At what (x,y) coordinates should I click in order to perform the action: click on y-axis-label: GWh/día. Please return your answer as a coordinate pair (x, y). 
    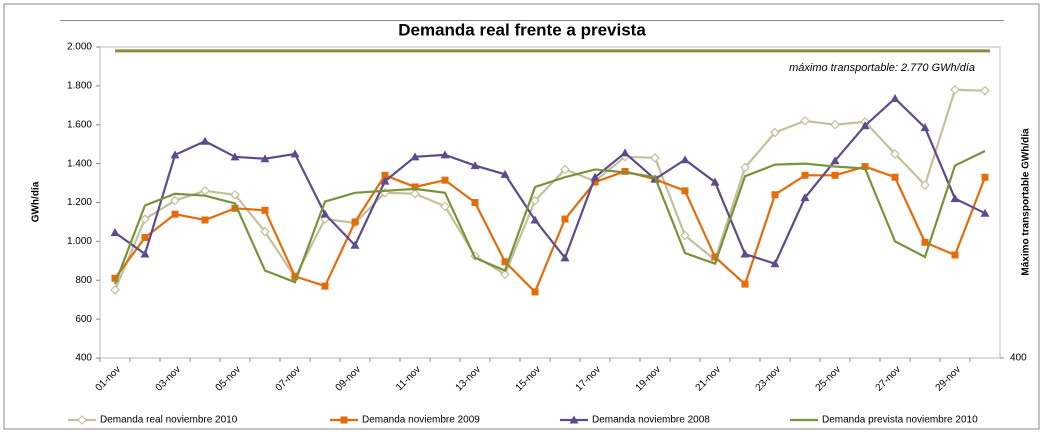
    Looking at the image, I should click on (36, 201).